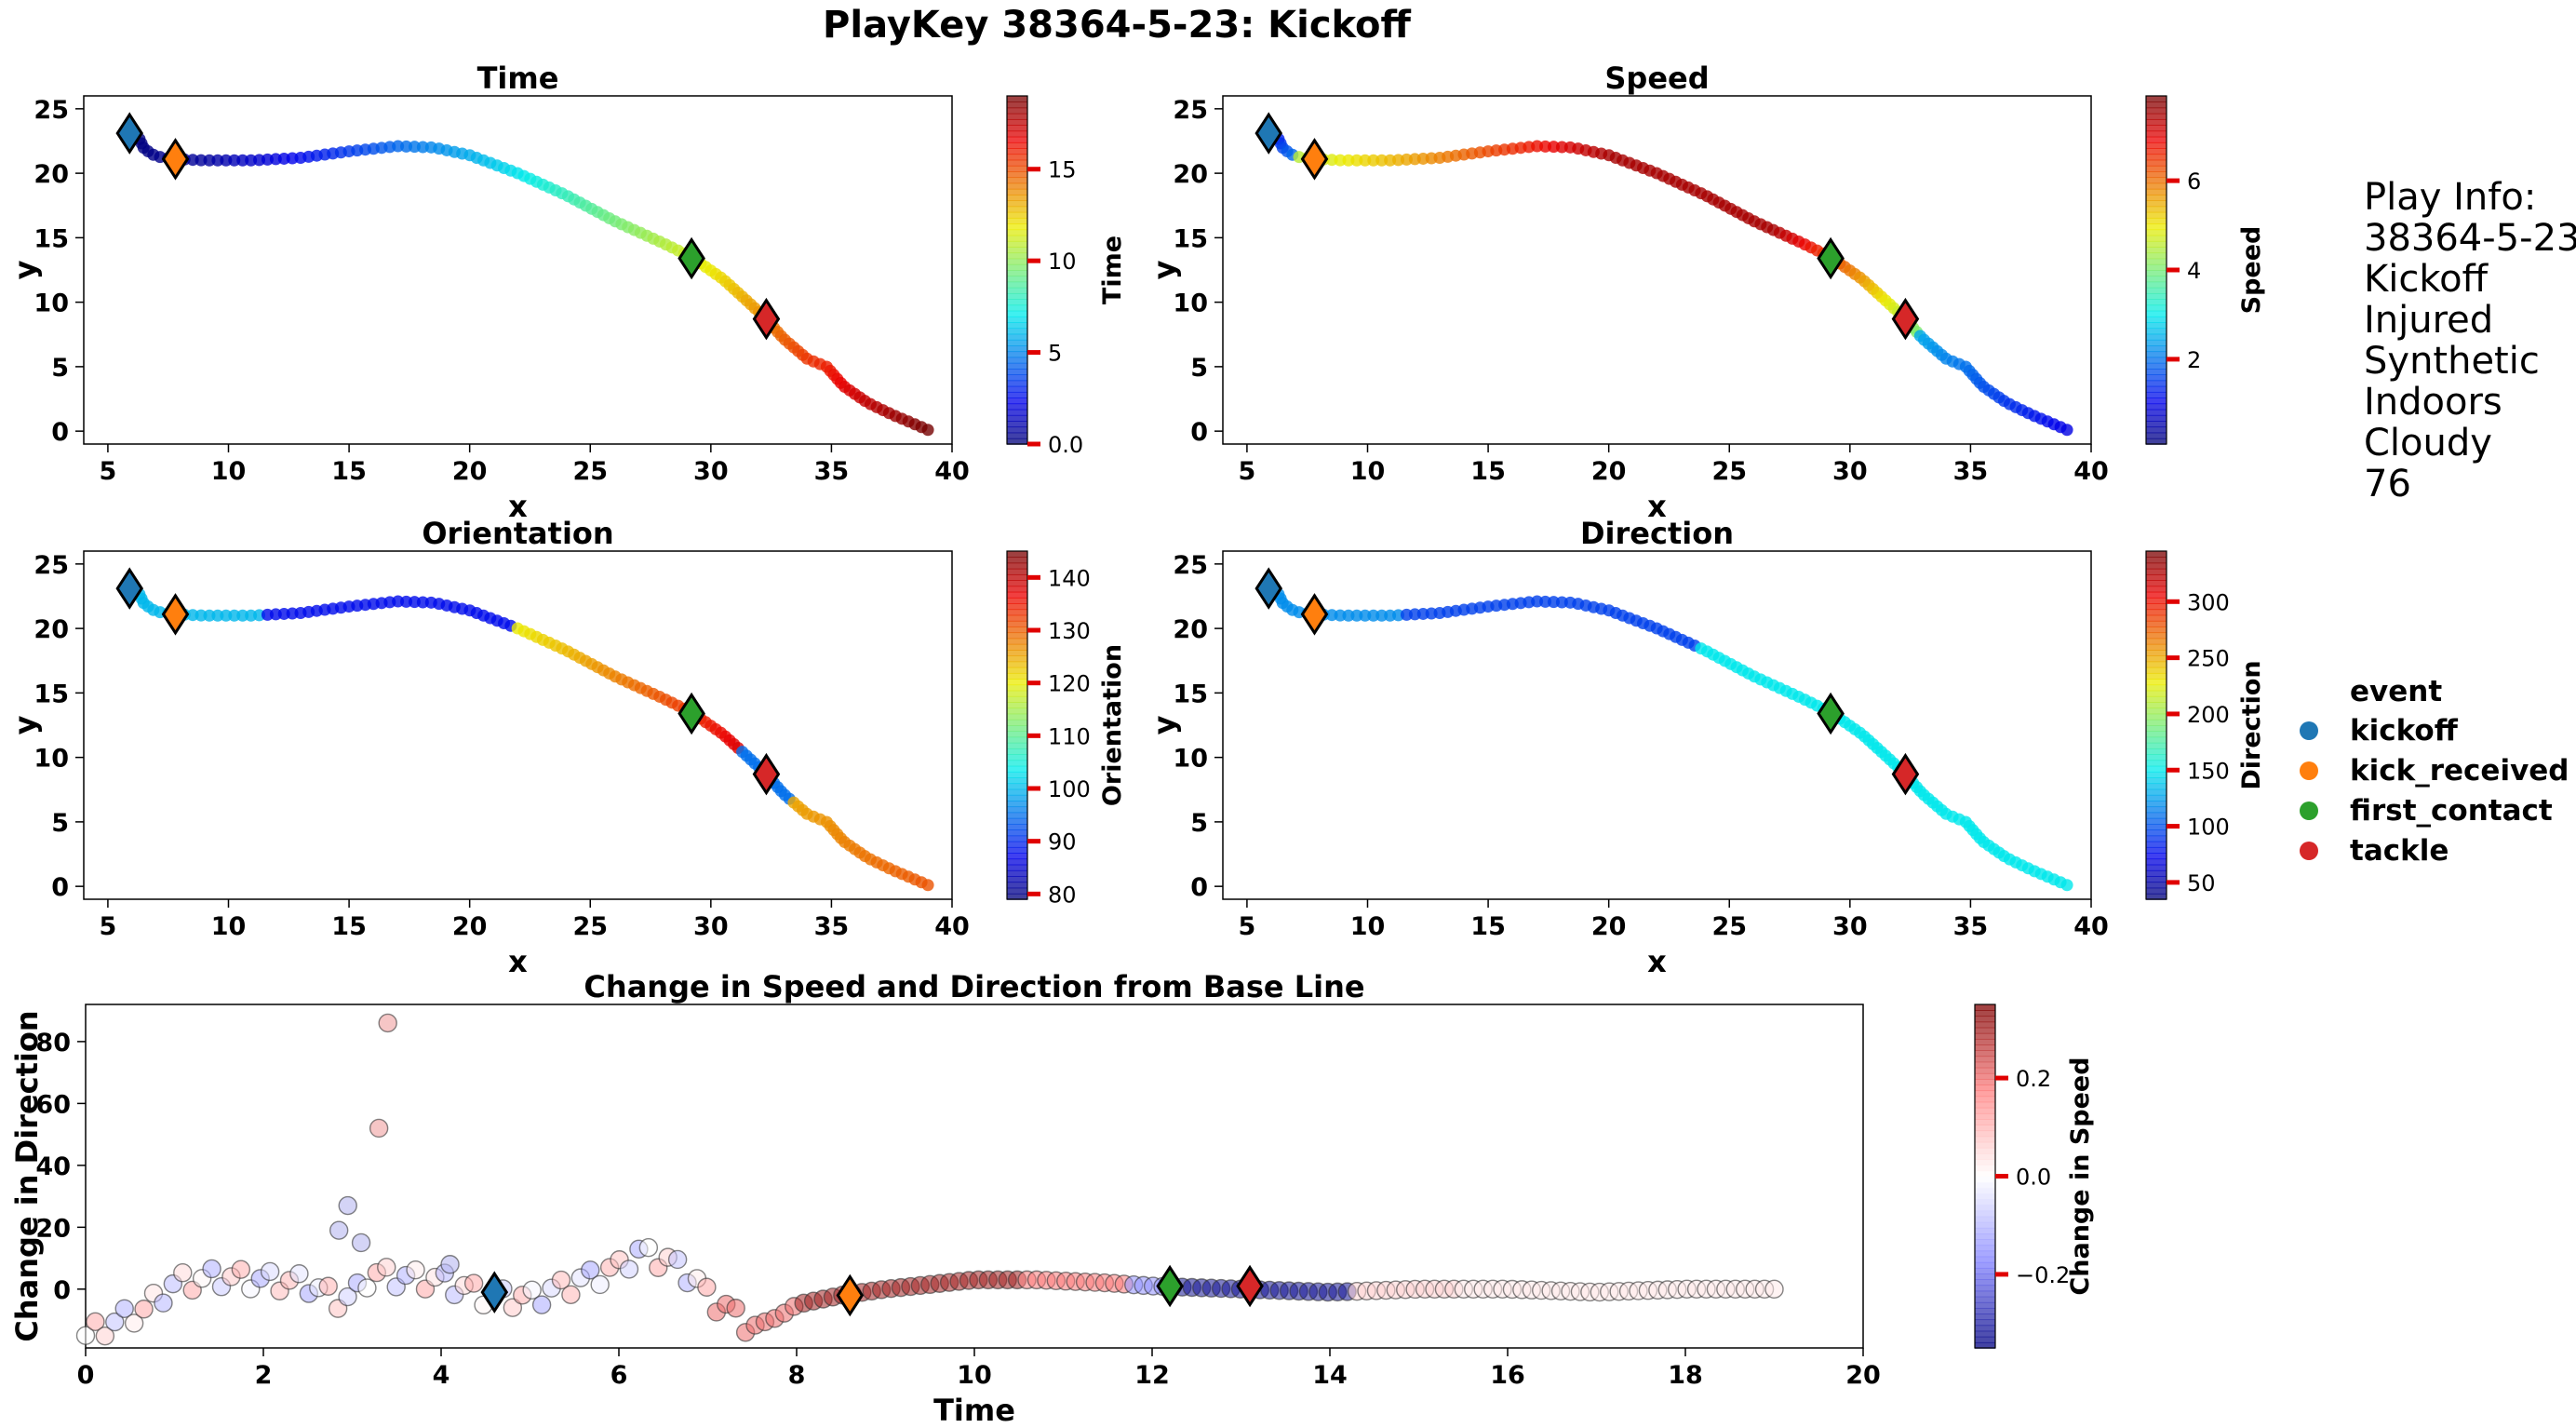 This screenshot has height=1428, width=2576. Describe the element at coordinates (1055, 354) in the screenshot. I see `colorbar-tick-label: 5` at that location.